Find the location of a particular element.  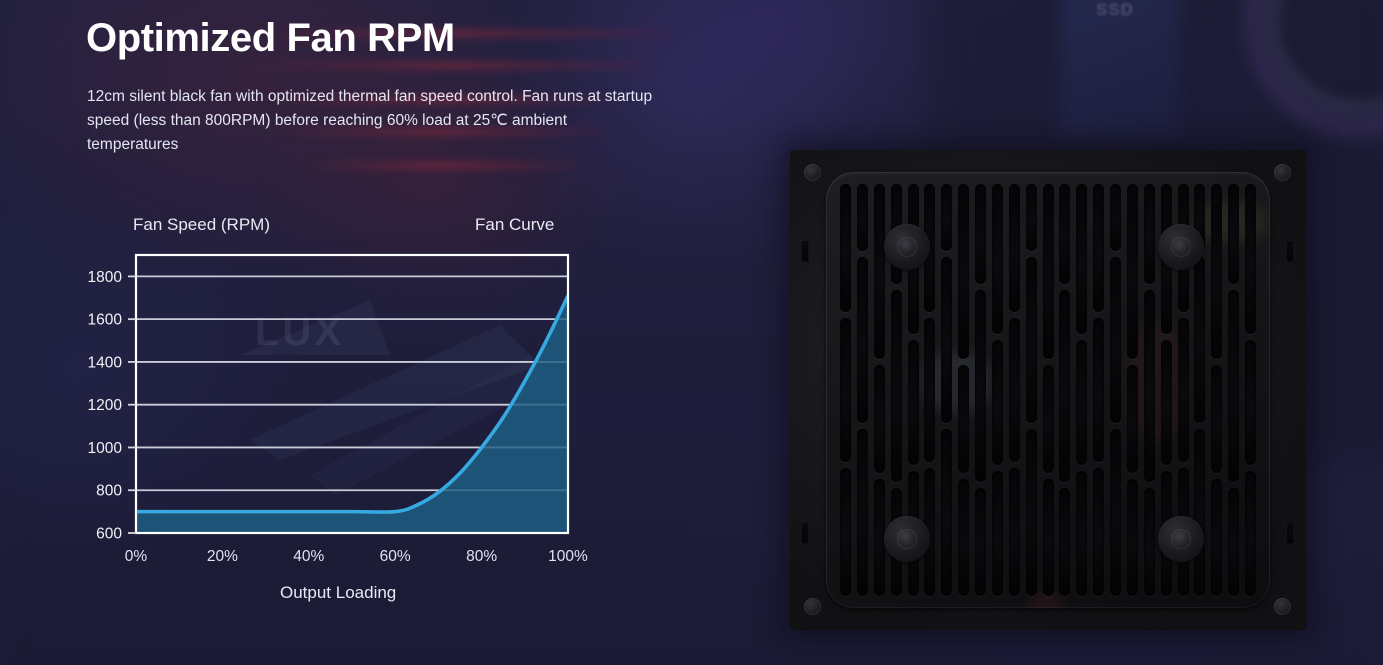

chart-x-tick-label: 80% is located at coordinates (481, 556).